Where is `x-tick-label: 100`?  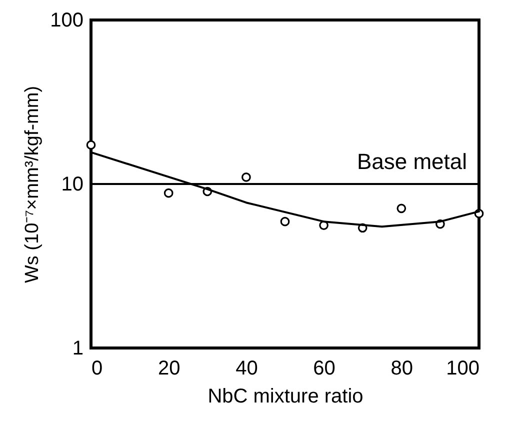 x-tick-label: 100 is located at coordinates (463, 369).